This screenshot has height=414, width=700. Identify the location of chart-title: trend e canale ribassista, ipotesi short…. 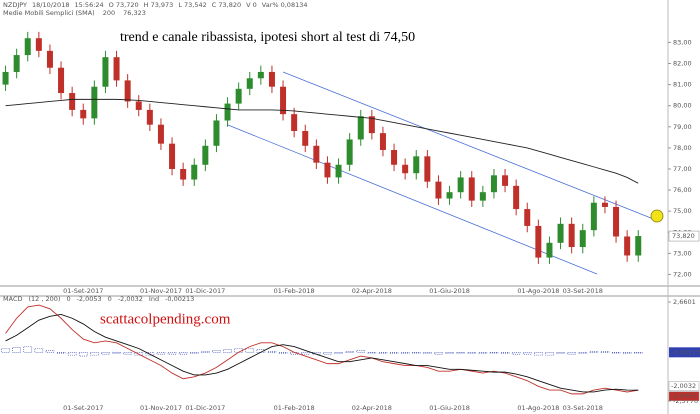
(267, 37).